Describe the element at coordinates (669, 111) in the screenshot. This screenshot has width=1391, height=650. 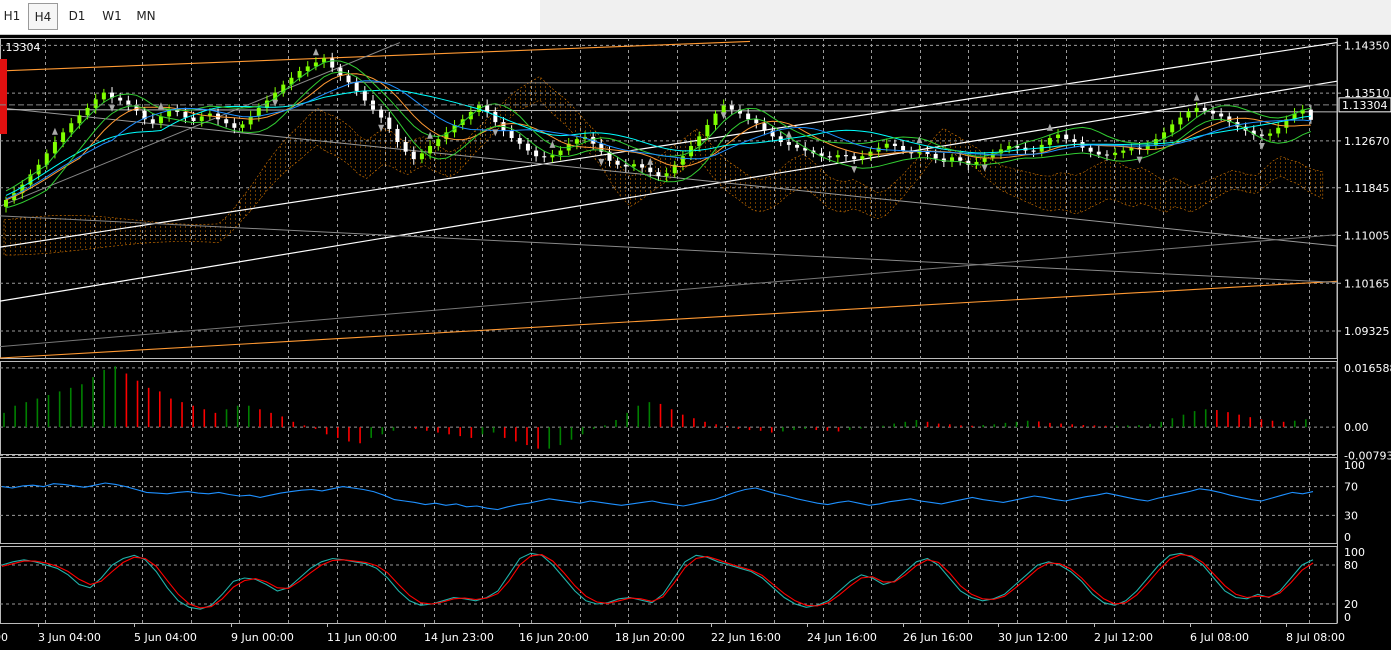
I see `horizontal-level` at that location.